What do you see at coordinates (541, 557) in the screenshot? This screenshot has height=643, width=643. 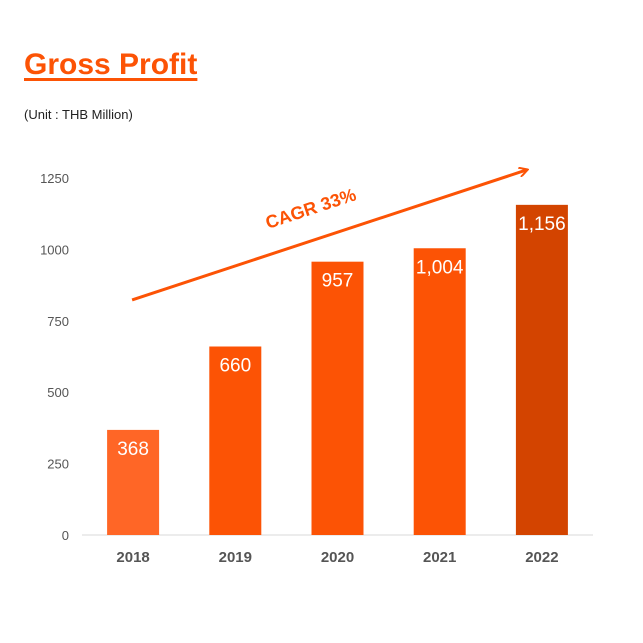 I see `x-tick-label: 2022` at bounding box center [541, 557].